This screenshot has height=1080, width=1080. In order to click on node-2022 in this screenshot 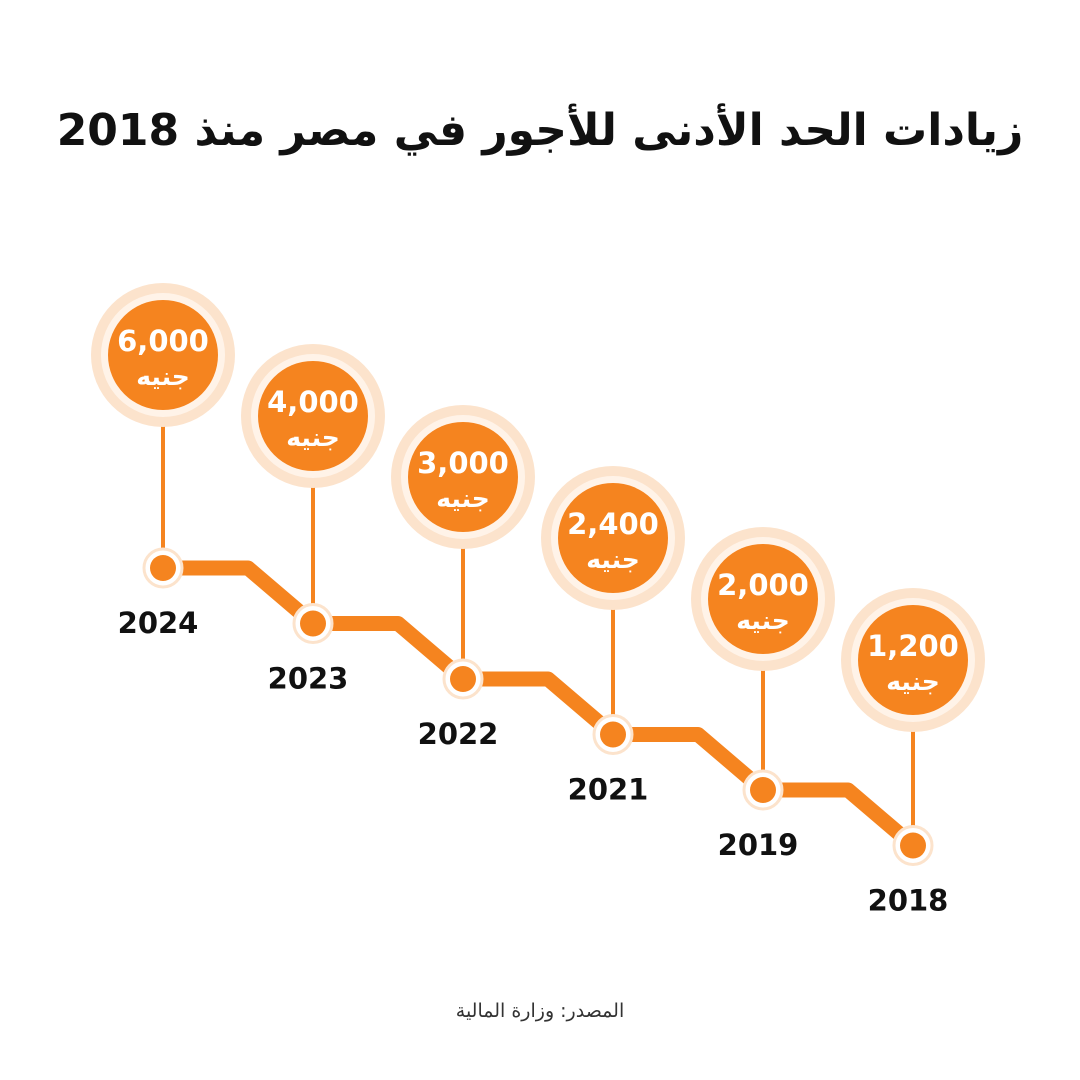, I will do `click(463, 679)`.